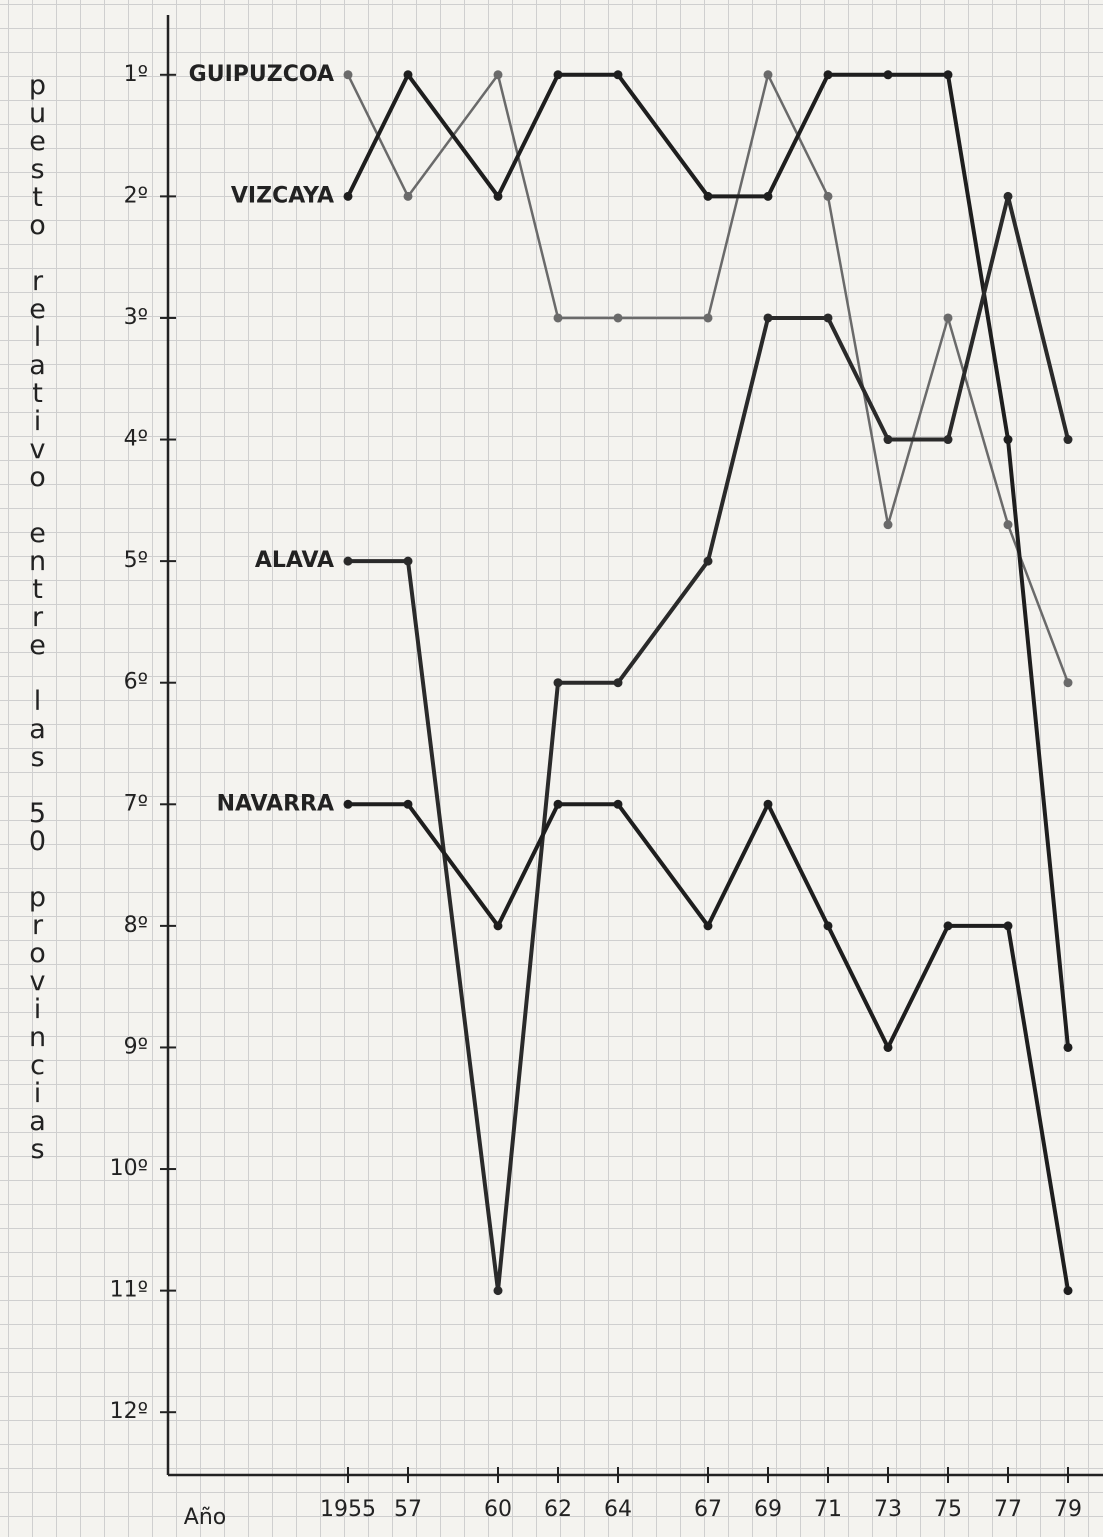 Image resolution: width=1103 pixels, height=1537 pixels. Describe the element at coordinates (708, 1509) in the screenshot. I see `x-tick-label: 67` at that location.